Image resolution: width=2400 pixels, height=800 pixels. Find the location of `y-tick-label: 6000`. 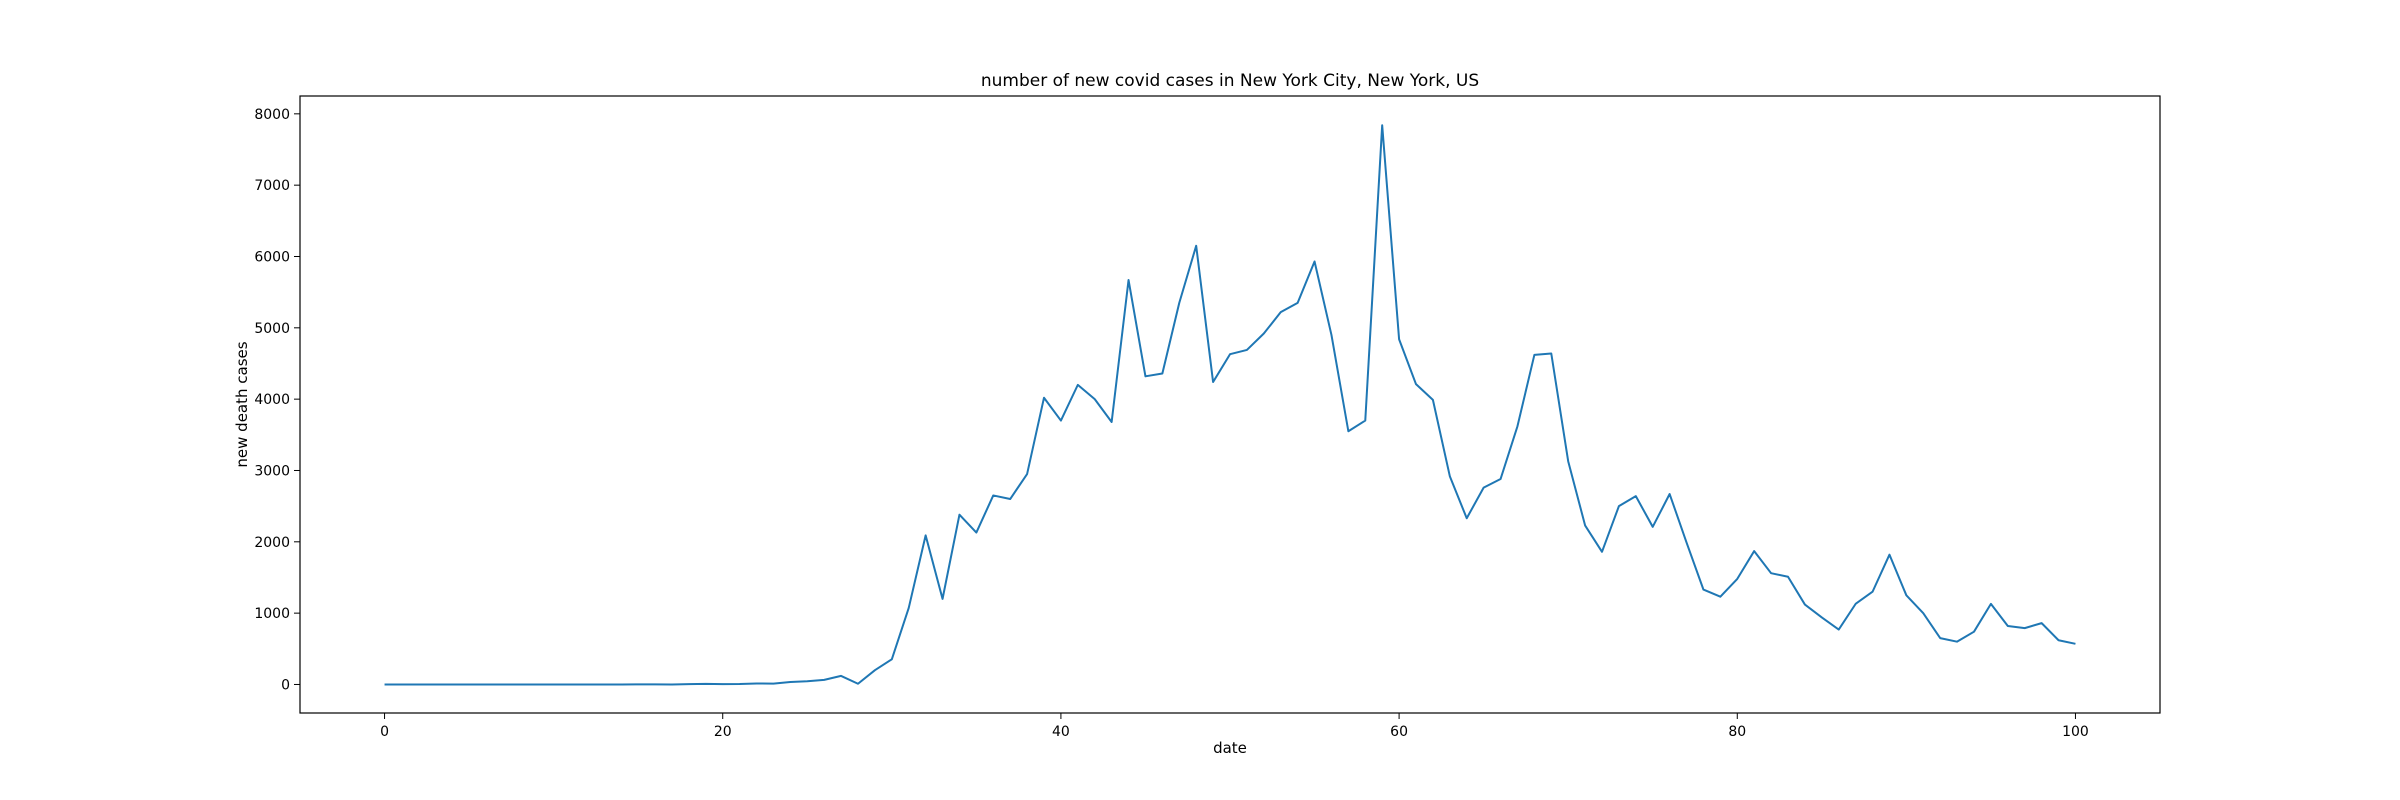

y-tick-label: 6000 is located at coordinates (272, 257).